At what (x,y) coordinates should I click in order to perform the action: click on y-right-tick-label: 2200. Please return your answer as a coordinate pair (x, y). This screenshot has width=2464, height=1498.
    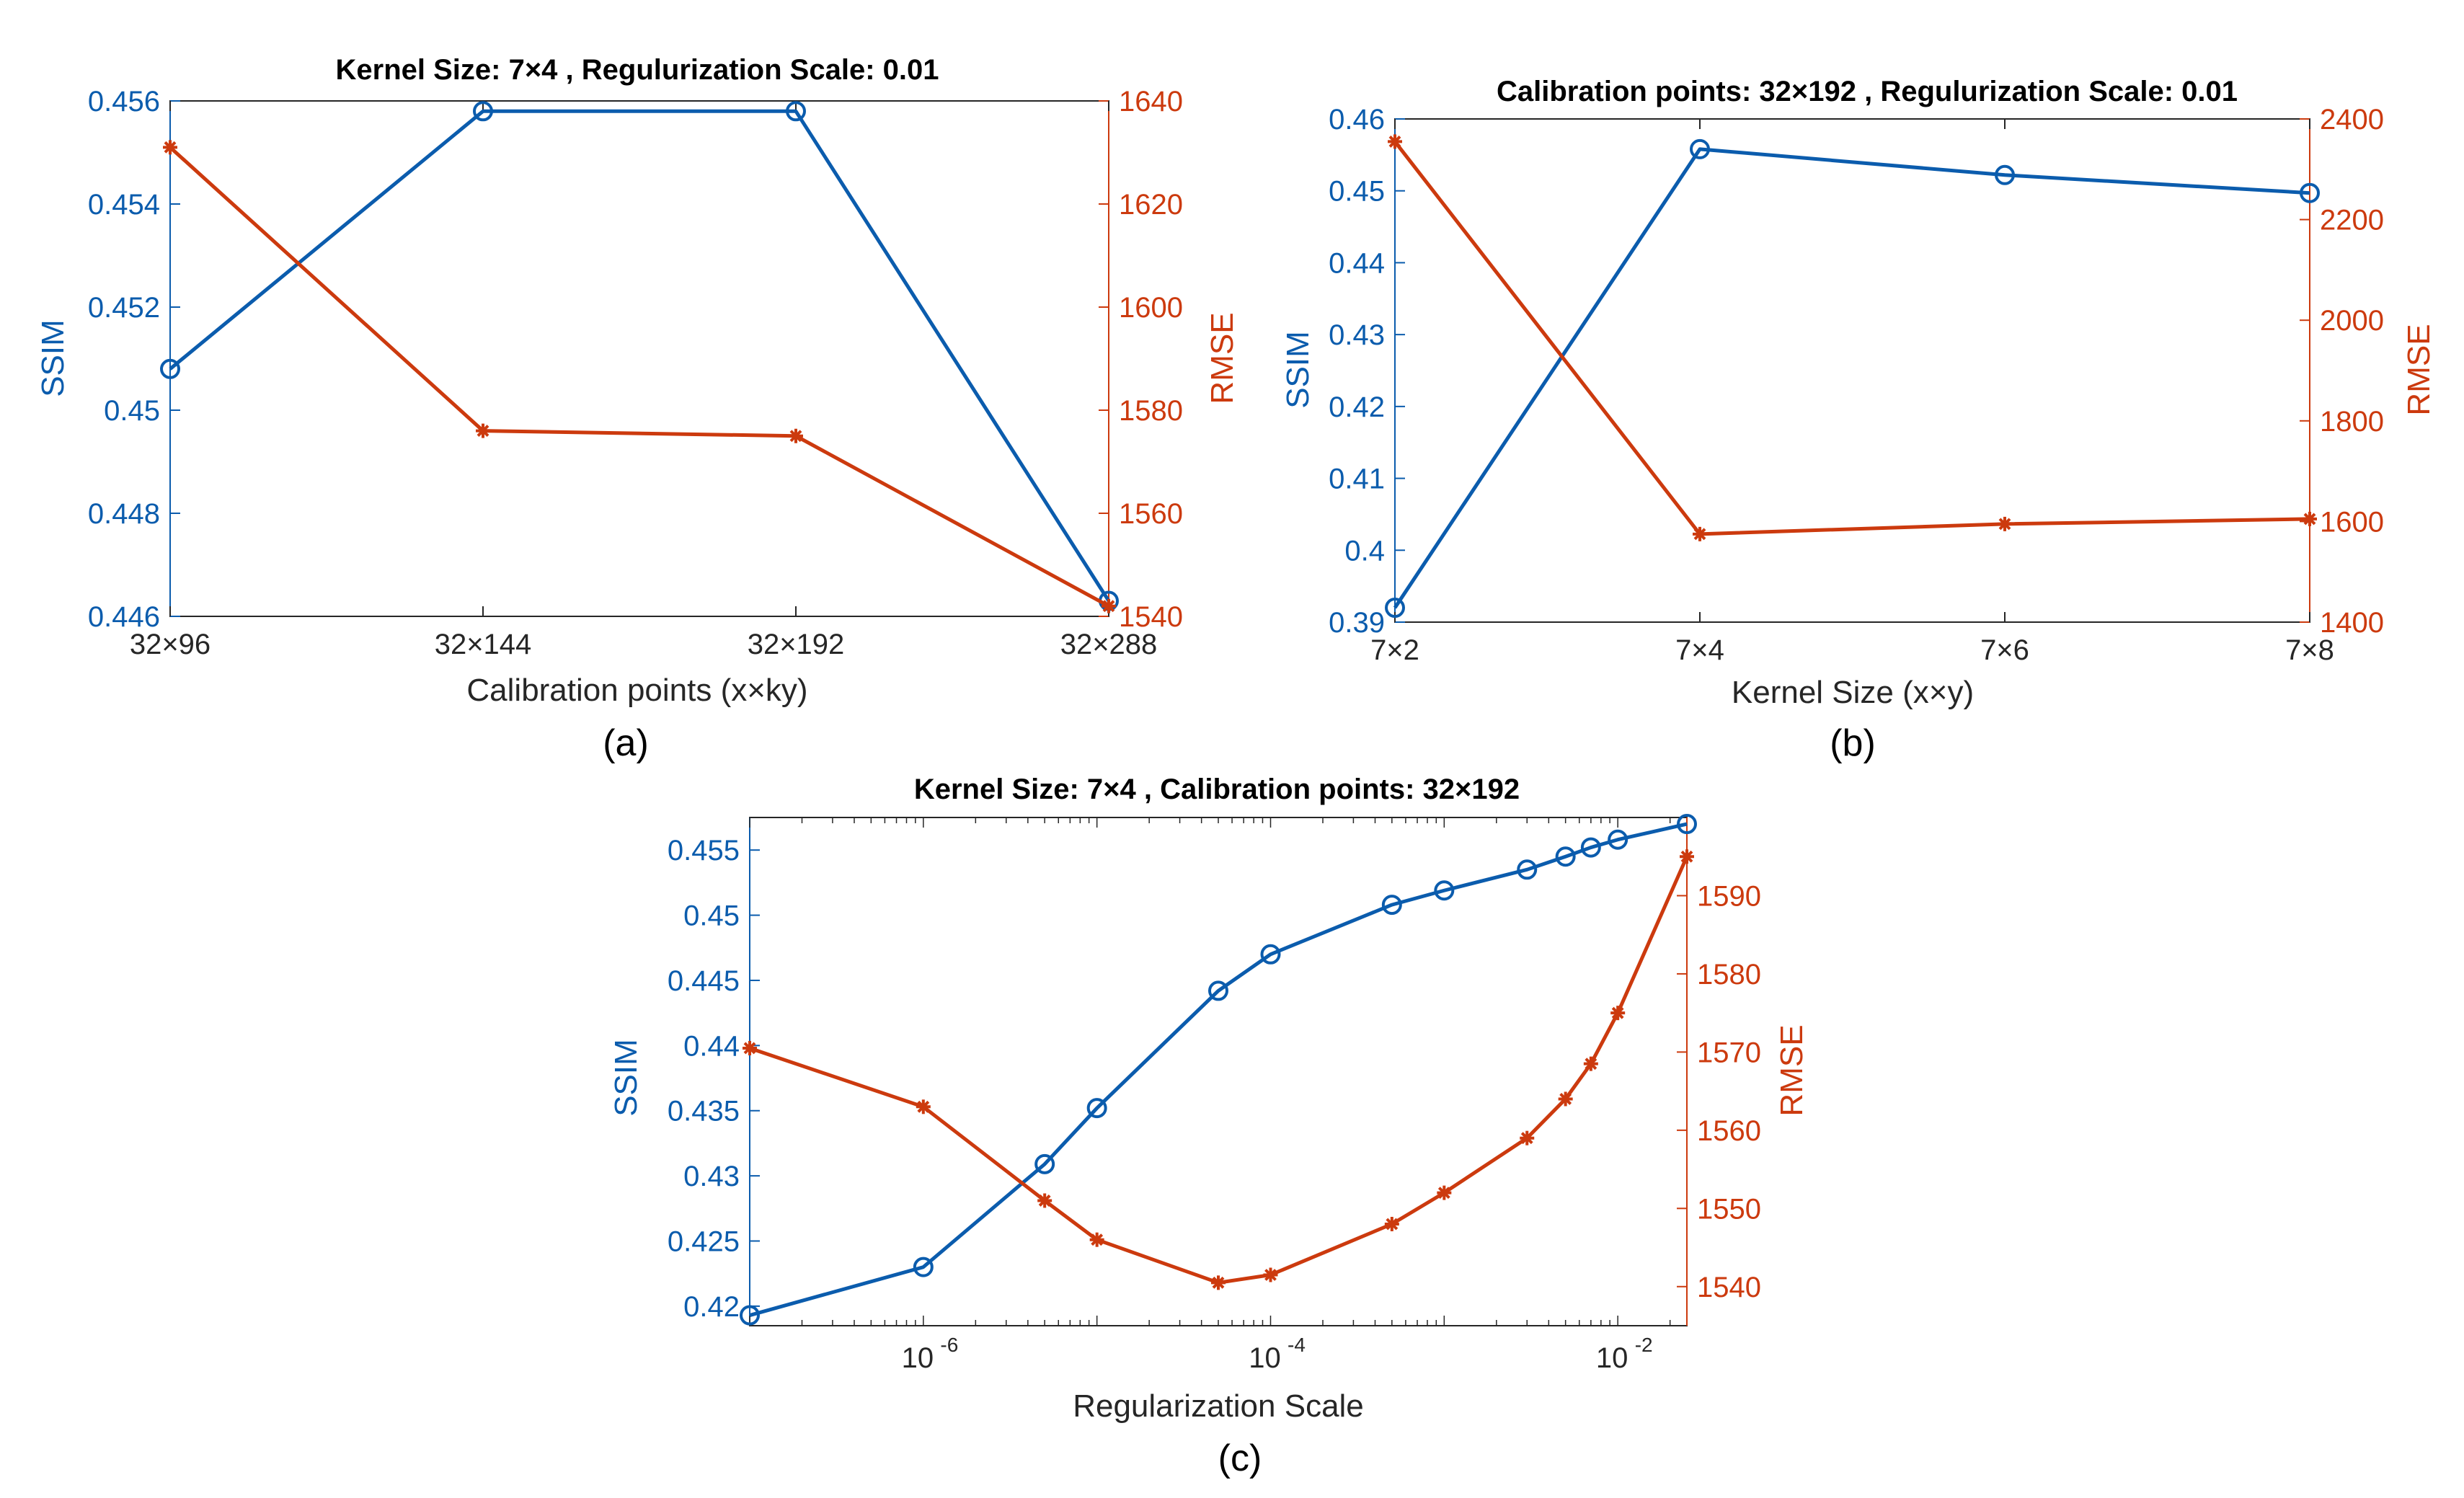
    Looking at the image, I should click on (2352, 220).